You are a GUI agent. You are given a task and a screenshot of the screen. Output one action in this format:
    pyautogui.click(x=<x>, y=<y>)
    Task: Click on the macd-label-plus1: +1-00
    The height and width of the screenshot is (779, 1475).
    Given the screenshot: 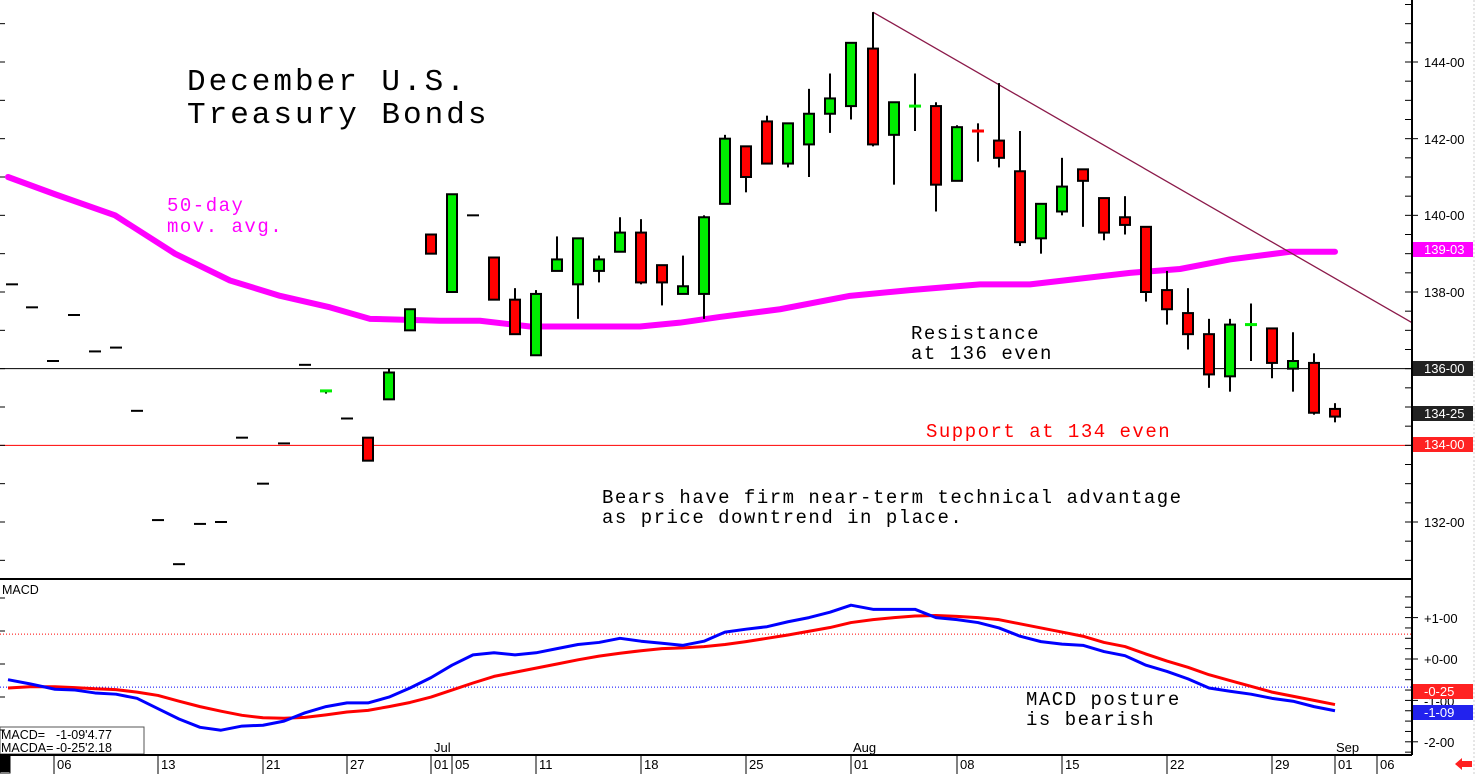 What is the action you would take?
    pyautogui.click(x=1441, y=618)
    